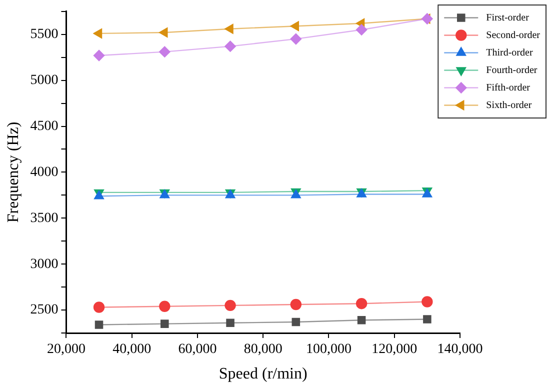  I want to click on x-tick-label: 40,000, so click(132, 350).